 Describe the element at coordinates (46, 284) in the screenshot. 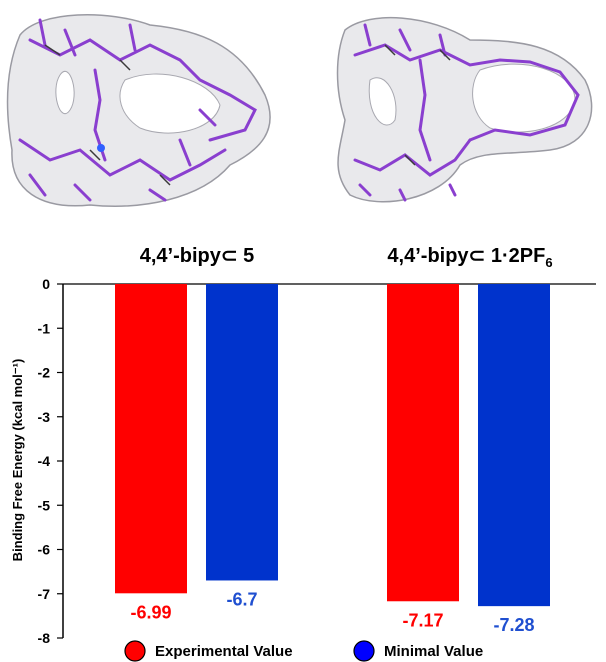

I see `y-tick-label: 0` at that location.